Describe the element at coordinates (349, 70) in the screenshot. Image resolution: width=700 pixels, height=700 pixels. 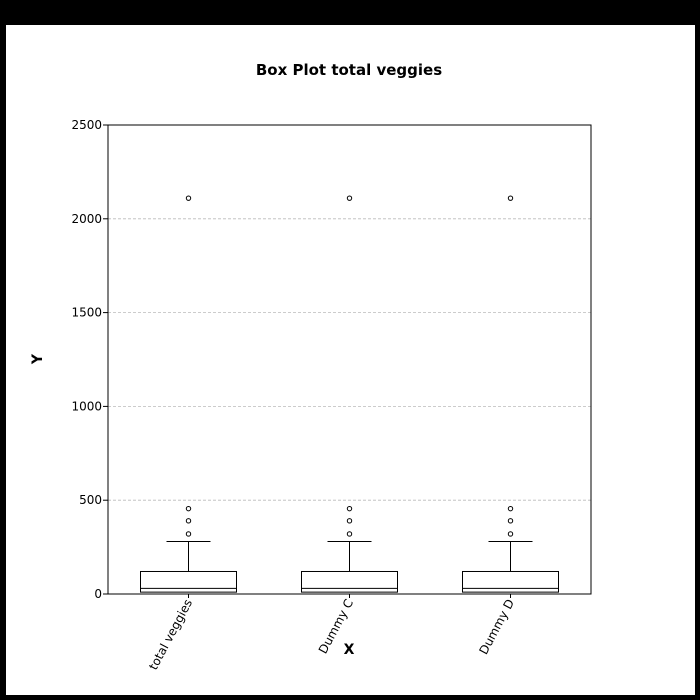
I see `chart-title: Box Plot total veggies` at that location.